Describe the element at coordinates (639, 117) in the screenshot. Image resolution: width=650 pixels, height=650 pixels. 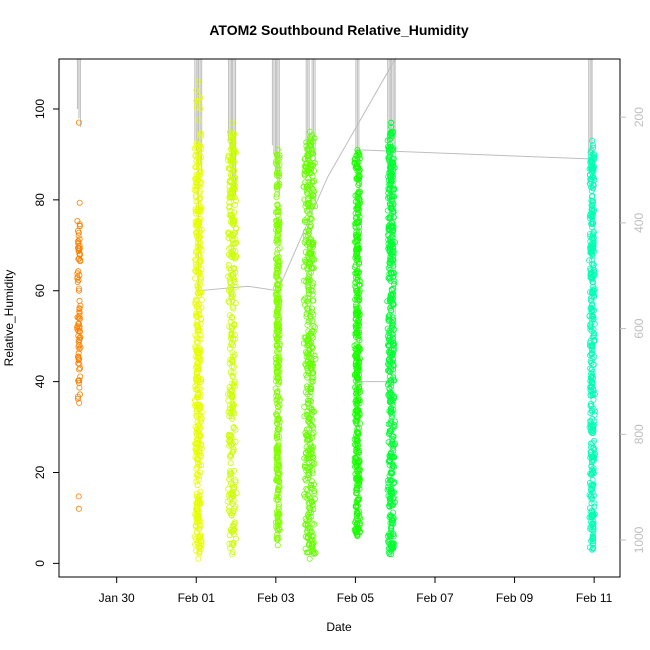
I see `y2-tick-label: 200` at that location.